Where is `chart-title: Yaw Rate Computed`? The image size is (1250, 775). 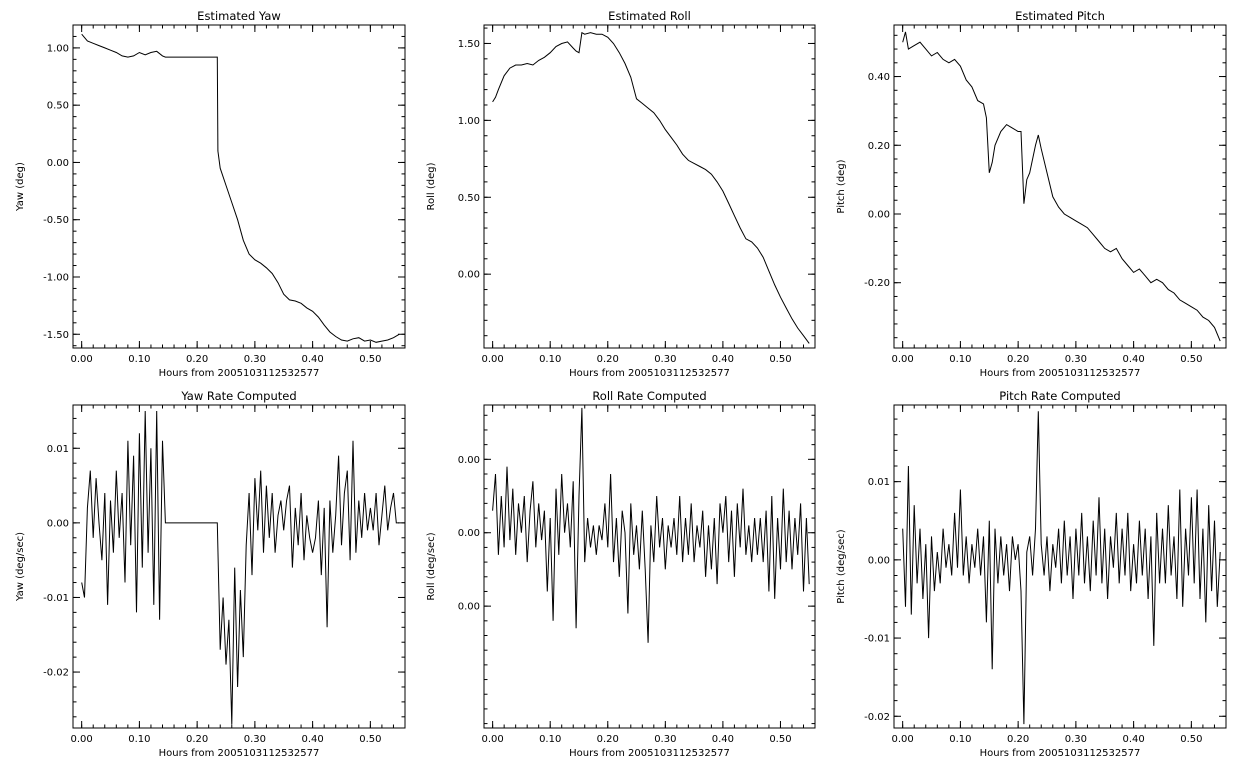
chart-title: Yaw Rate Computed is located at coordinates (238, 396).